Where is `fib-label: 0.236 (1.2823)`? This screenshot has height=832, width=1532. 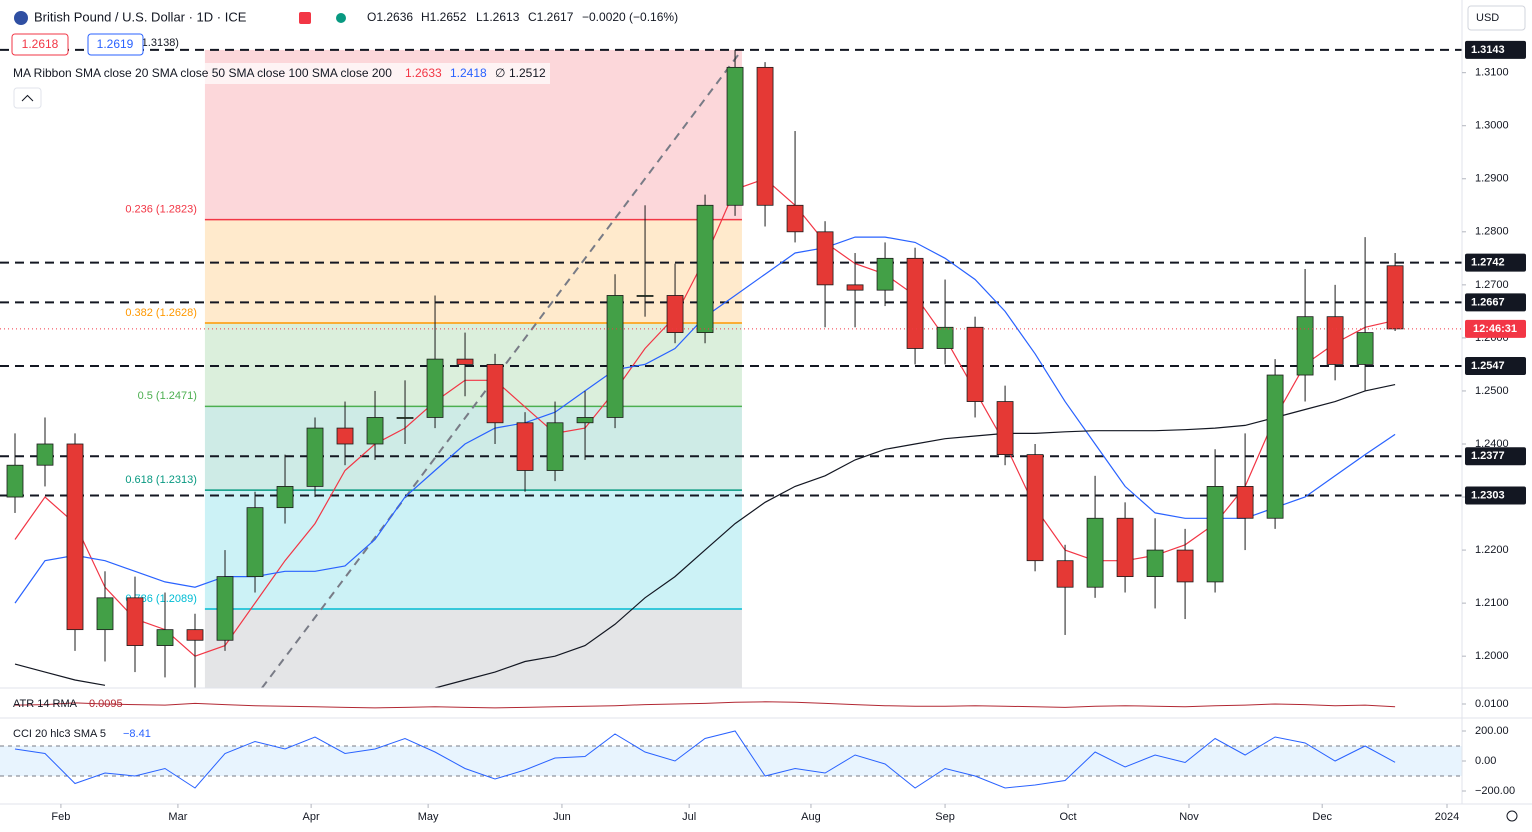 fib-label: 0.236 (1.2823) is located at coordinates (161, 210).